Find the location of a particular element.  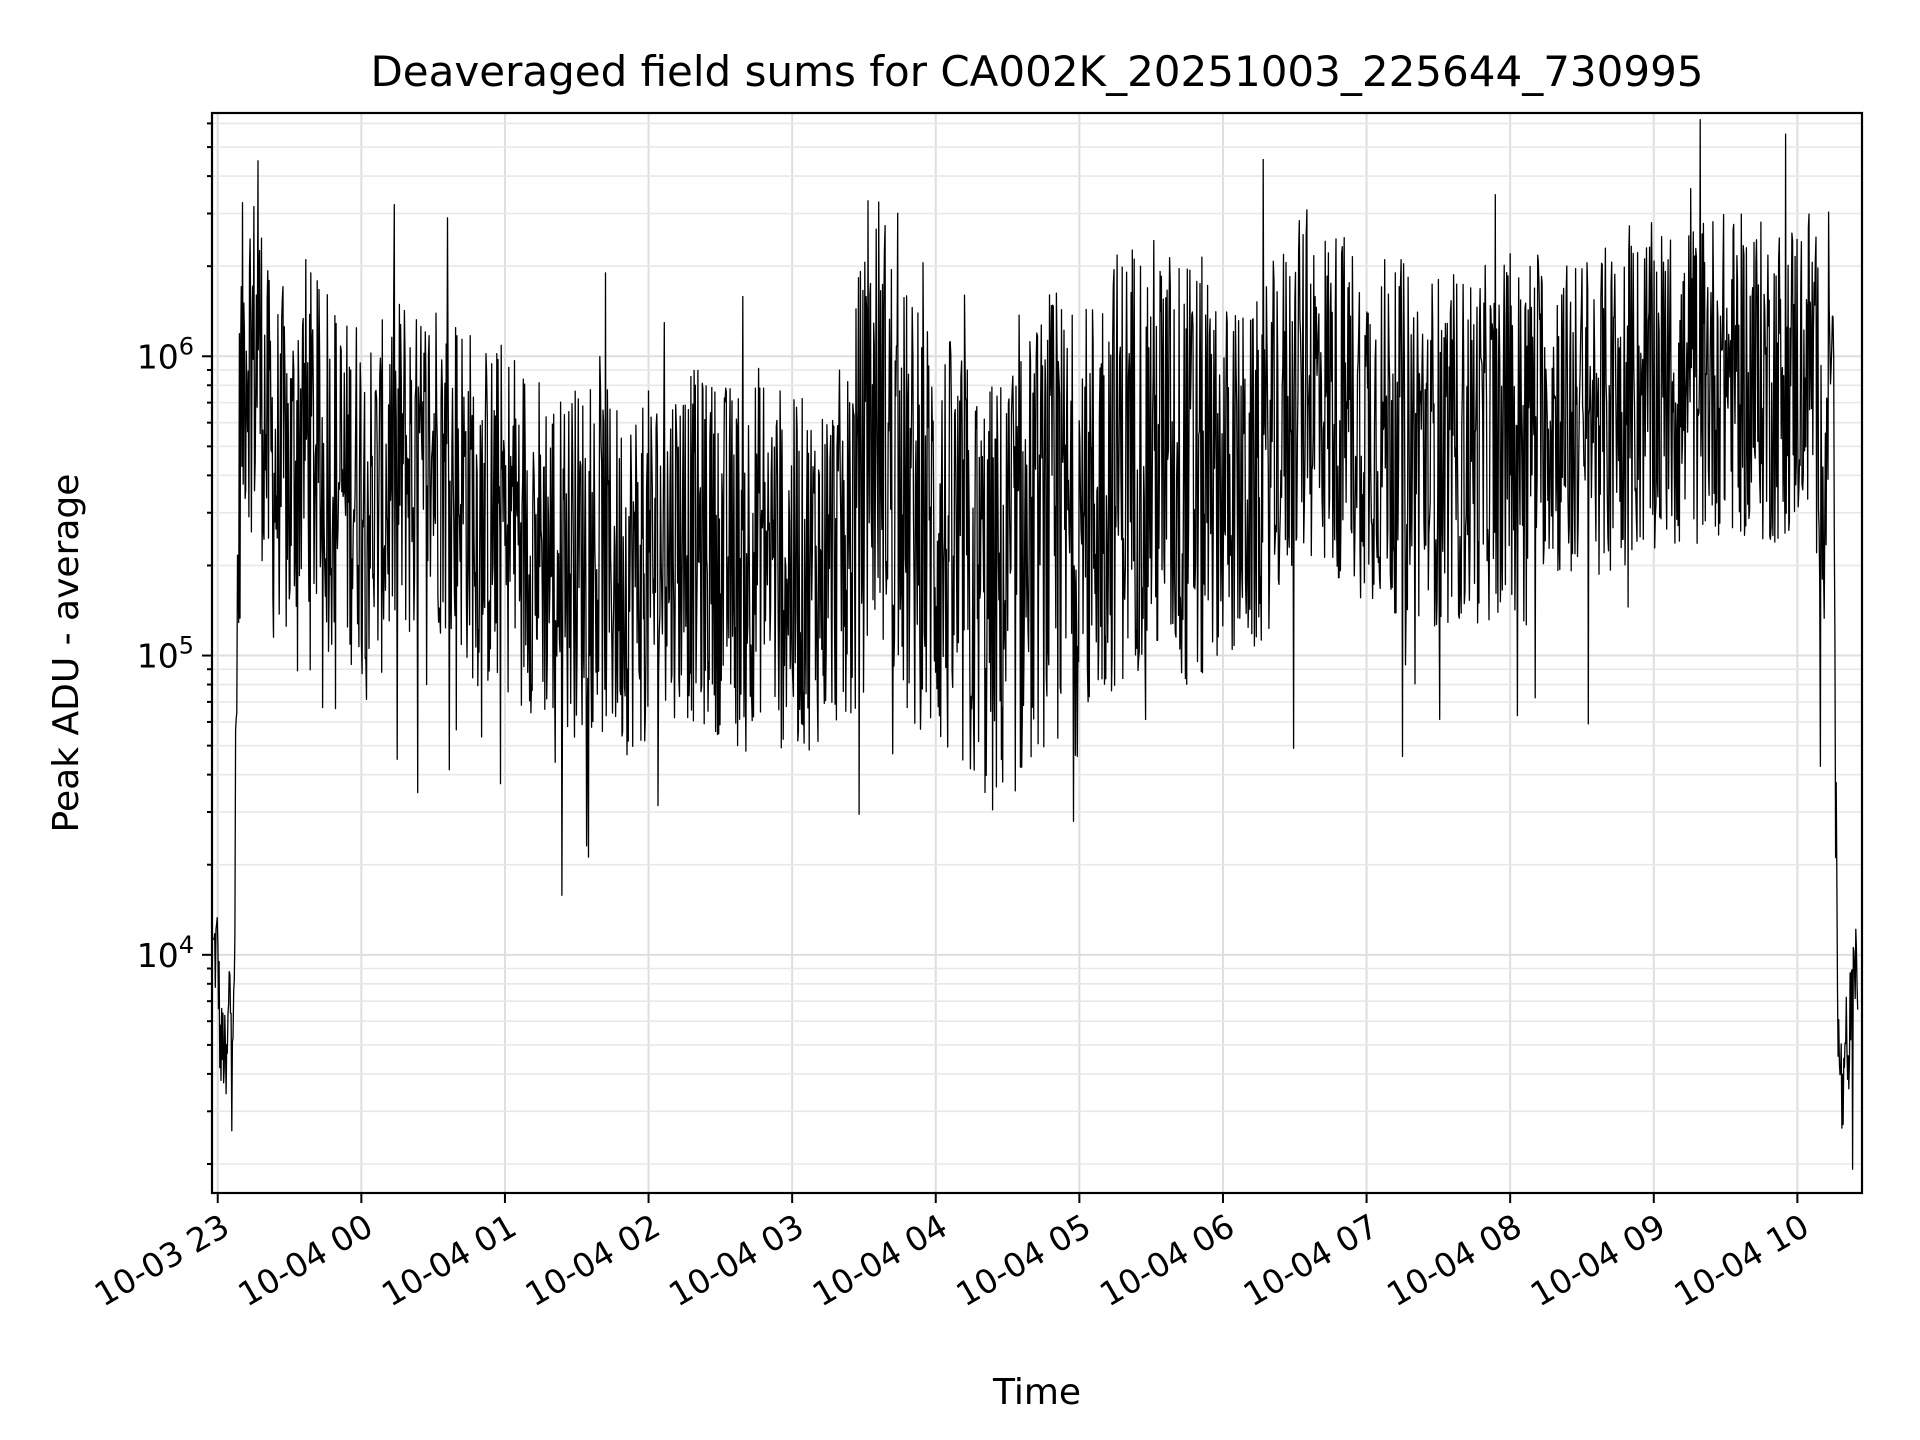

x-tick-label: 10-04 10 is located at coordinates (1741, 1260).